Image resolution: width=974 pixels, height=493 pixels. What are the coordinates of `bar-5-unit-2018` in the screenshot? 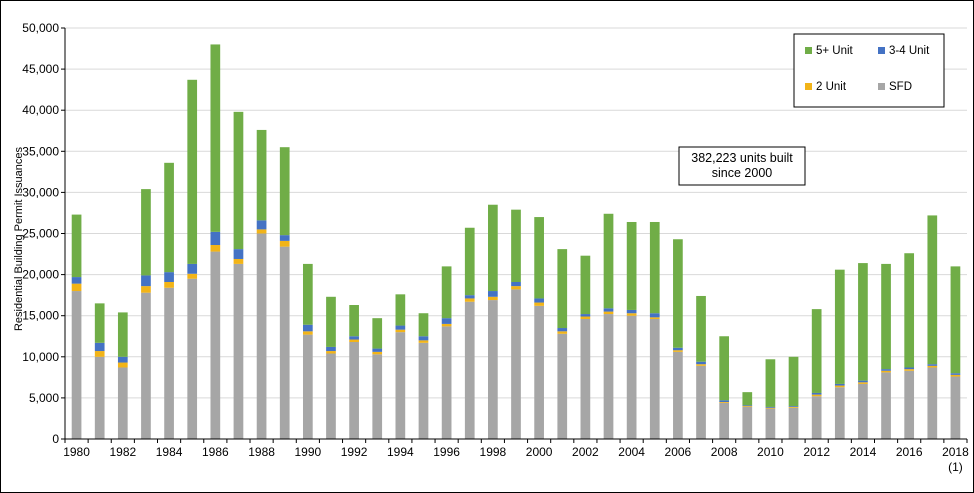 It's located at (955, 320).